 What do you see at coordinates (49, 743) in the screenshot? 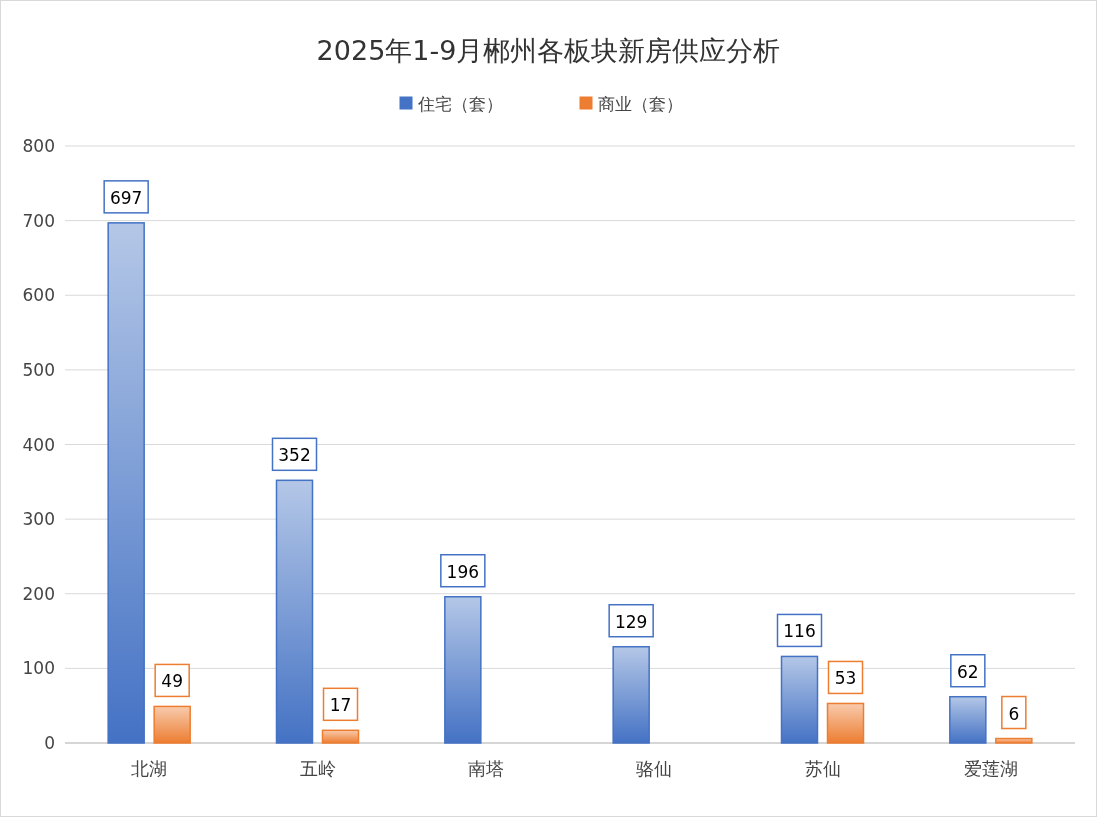
I see `y-tick-label: 0` at bounding box center [49, 743].